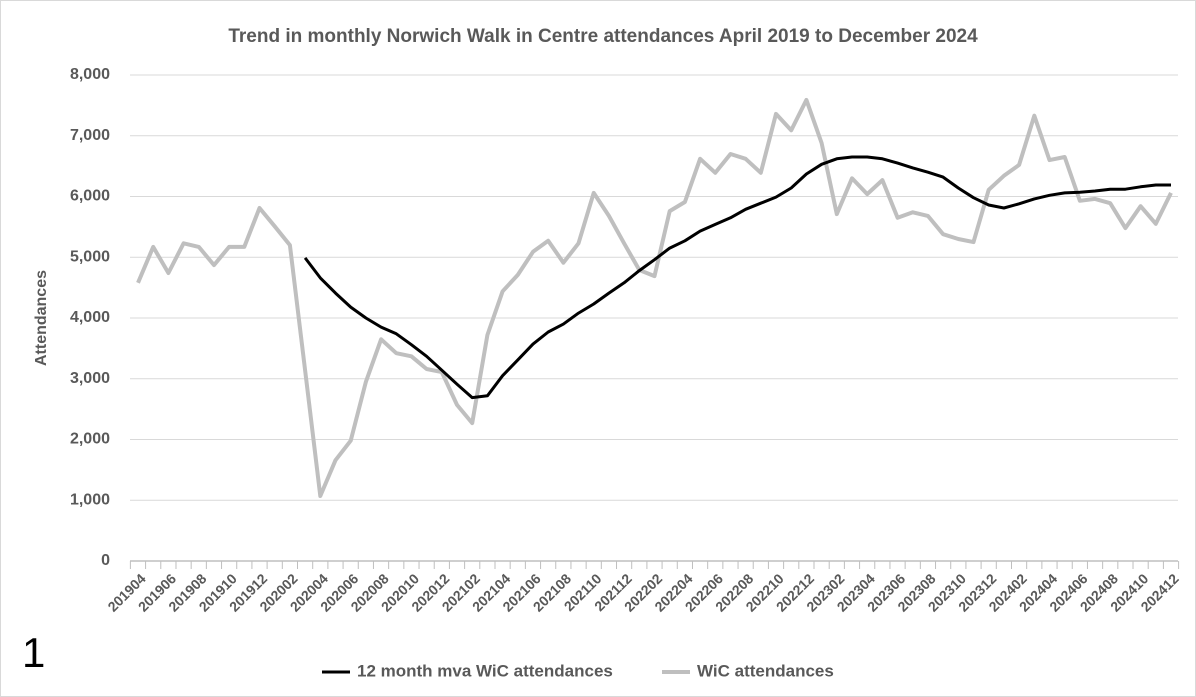 Image resolution: width=1196 pixels, height=697 pixels. I want to click on y-tick-label: 4,000, so click(90, 317).